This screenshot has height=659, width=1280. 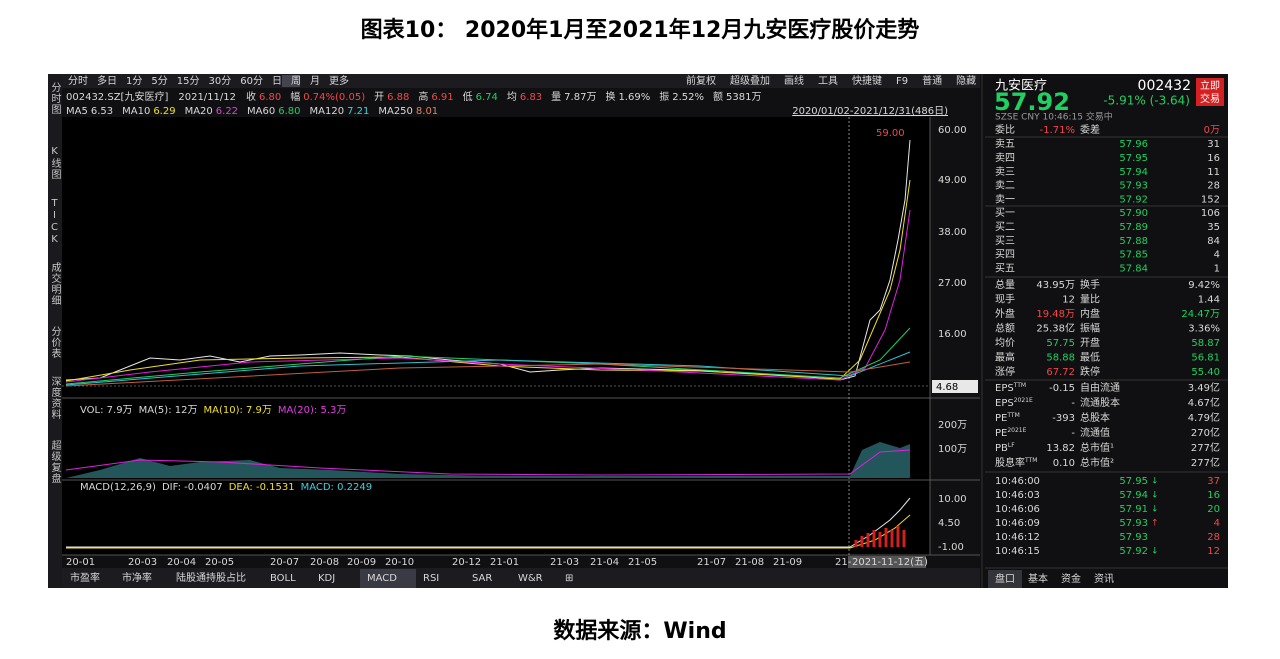 I want to click on ma-value: 7.21, so click(x=358, y=111).